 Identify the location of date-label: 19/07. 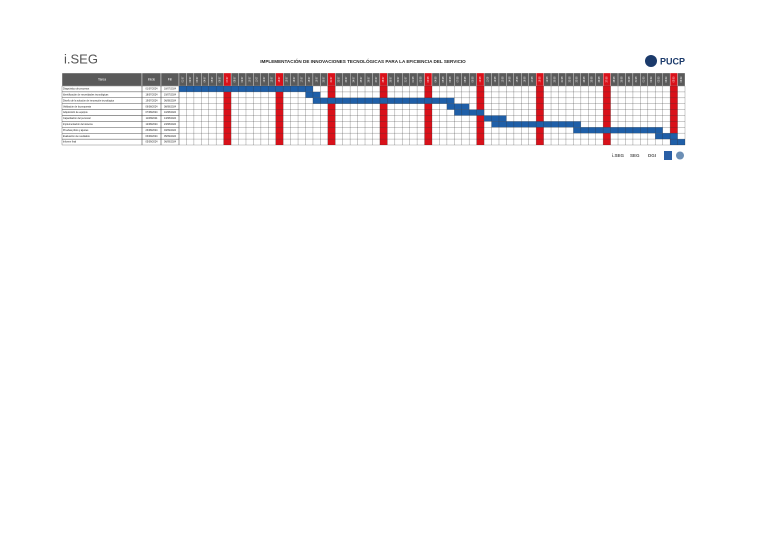
(317, 79).